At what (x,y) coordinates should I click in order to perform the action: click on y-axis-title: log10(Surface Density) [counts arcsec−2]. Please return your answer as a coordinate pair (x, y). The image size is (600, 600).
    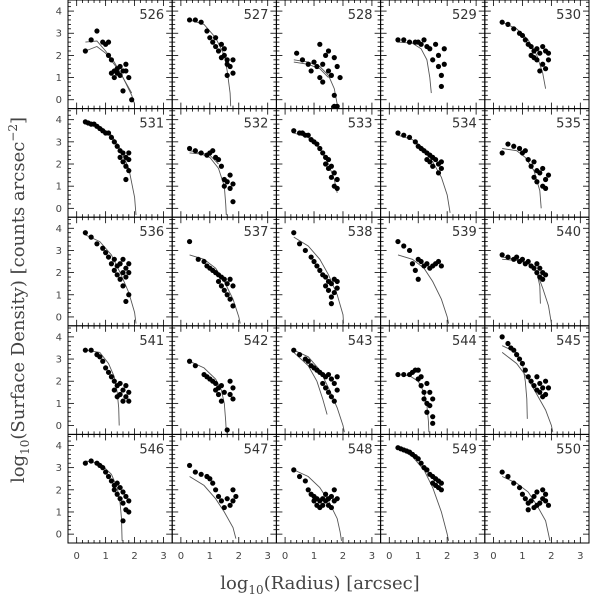
    Looking at the image, I should click on (19, 300).